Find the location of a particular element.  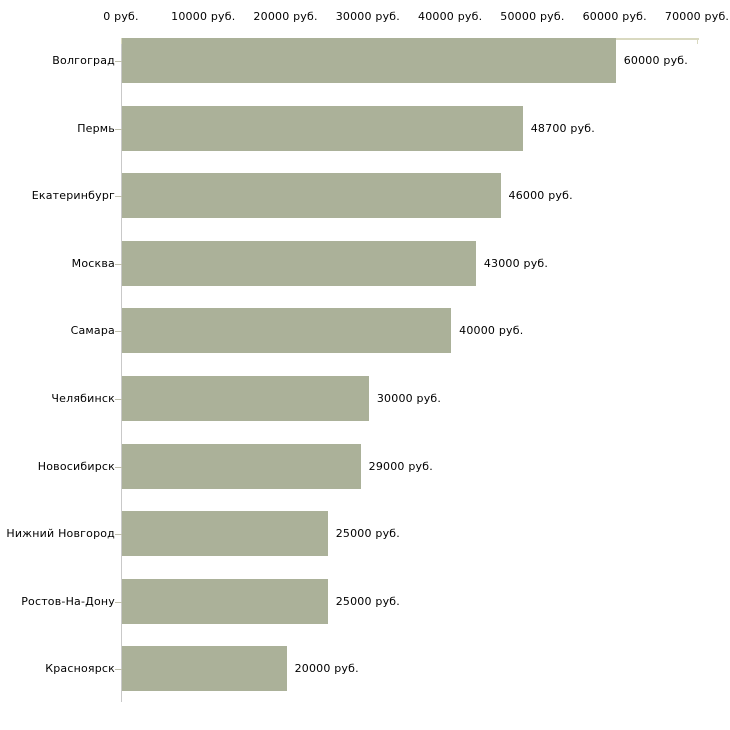

bar-value-label: 46000 руб. is located at coordinates (540, 196).